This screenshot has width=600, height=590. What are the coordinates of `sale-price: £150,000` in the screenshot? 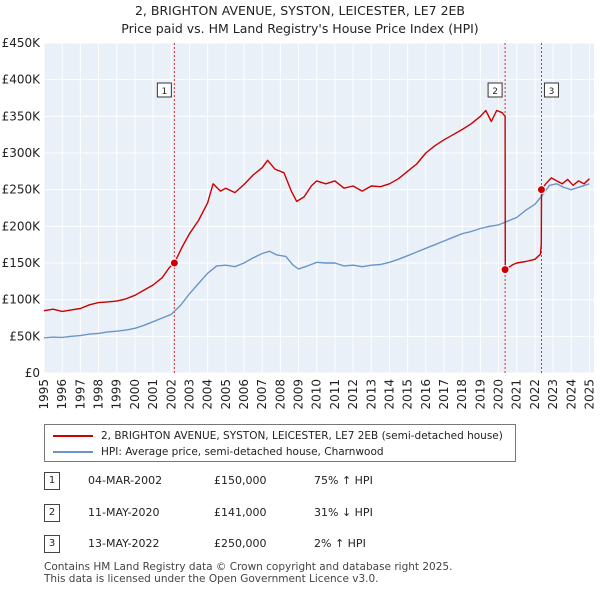 It's located at (240, 480).